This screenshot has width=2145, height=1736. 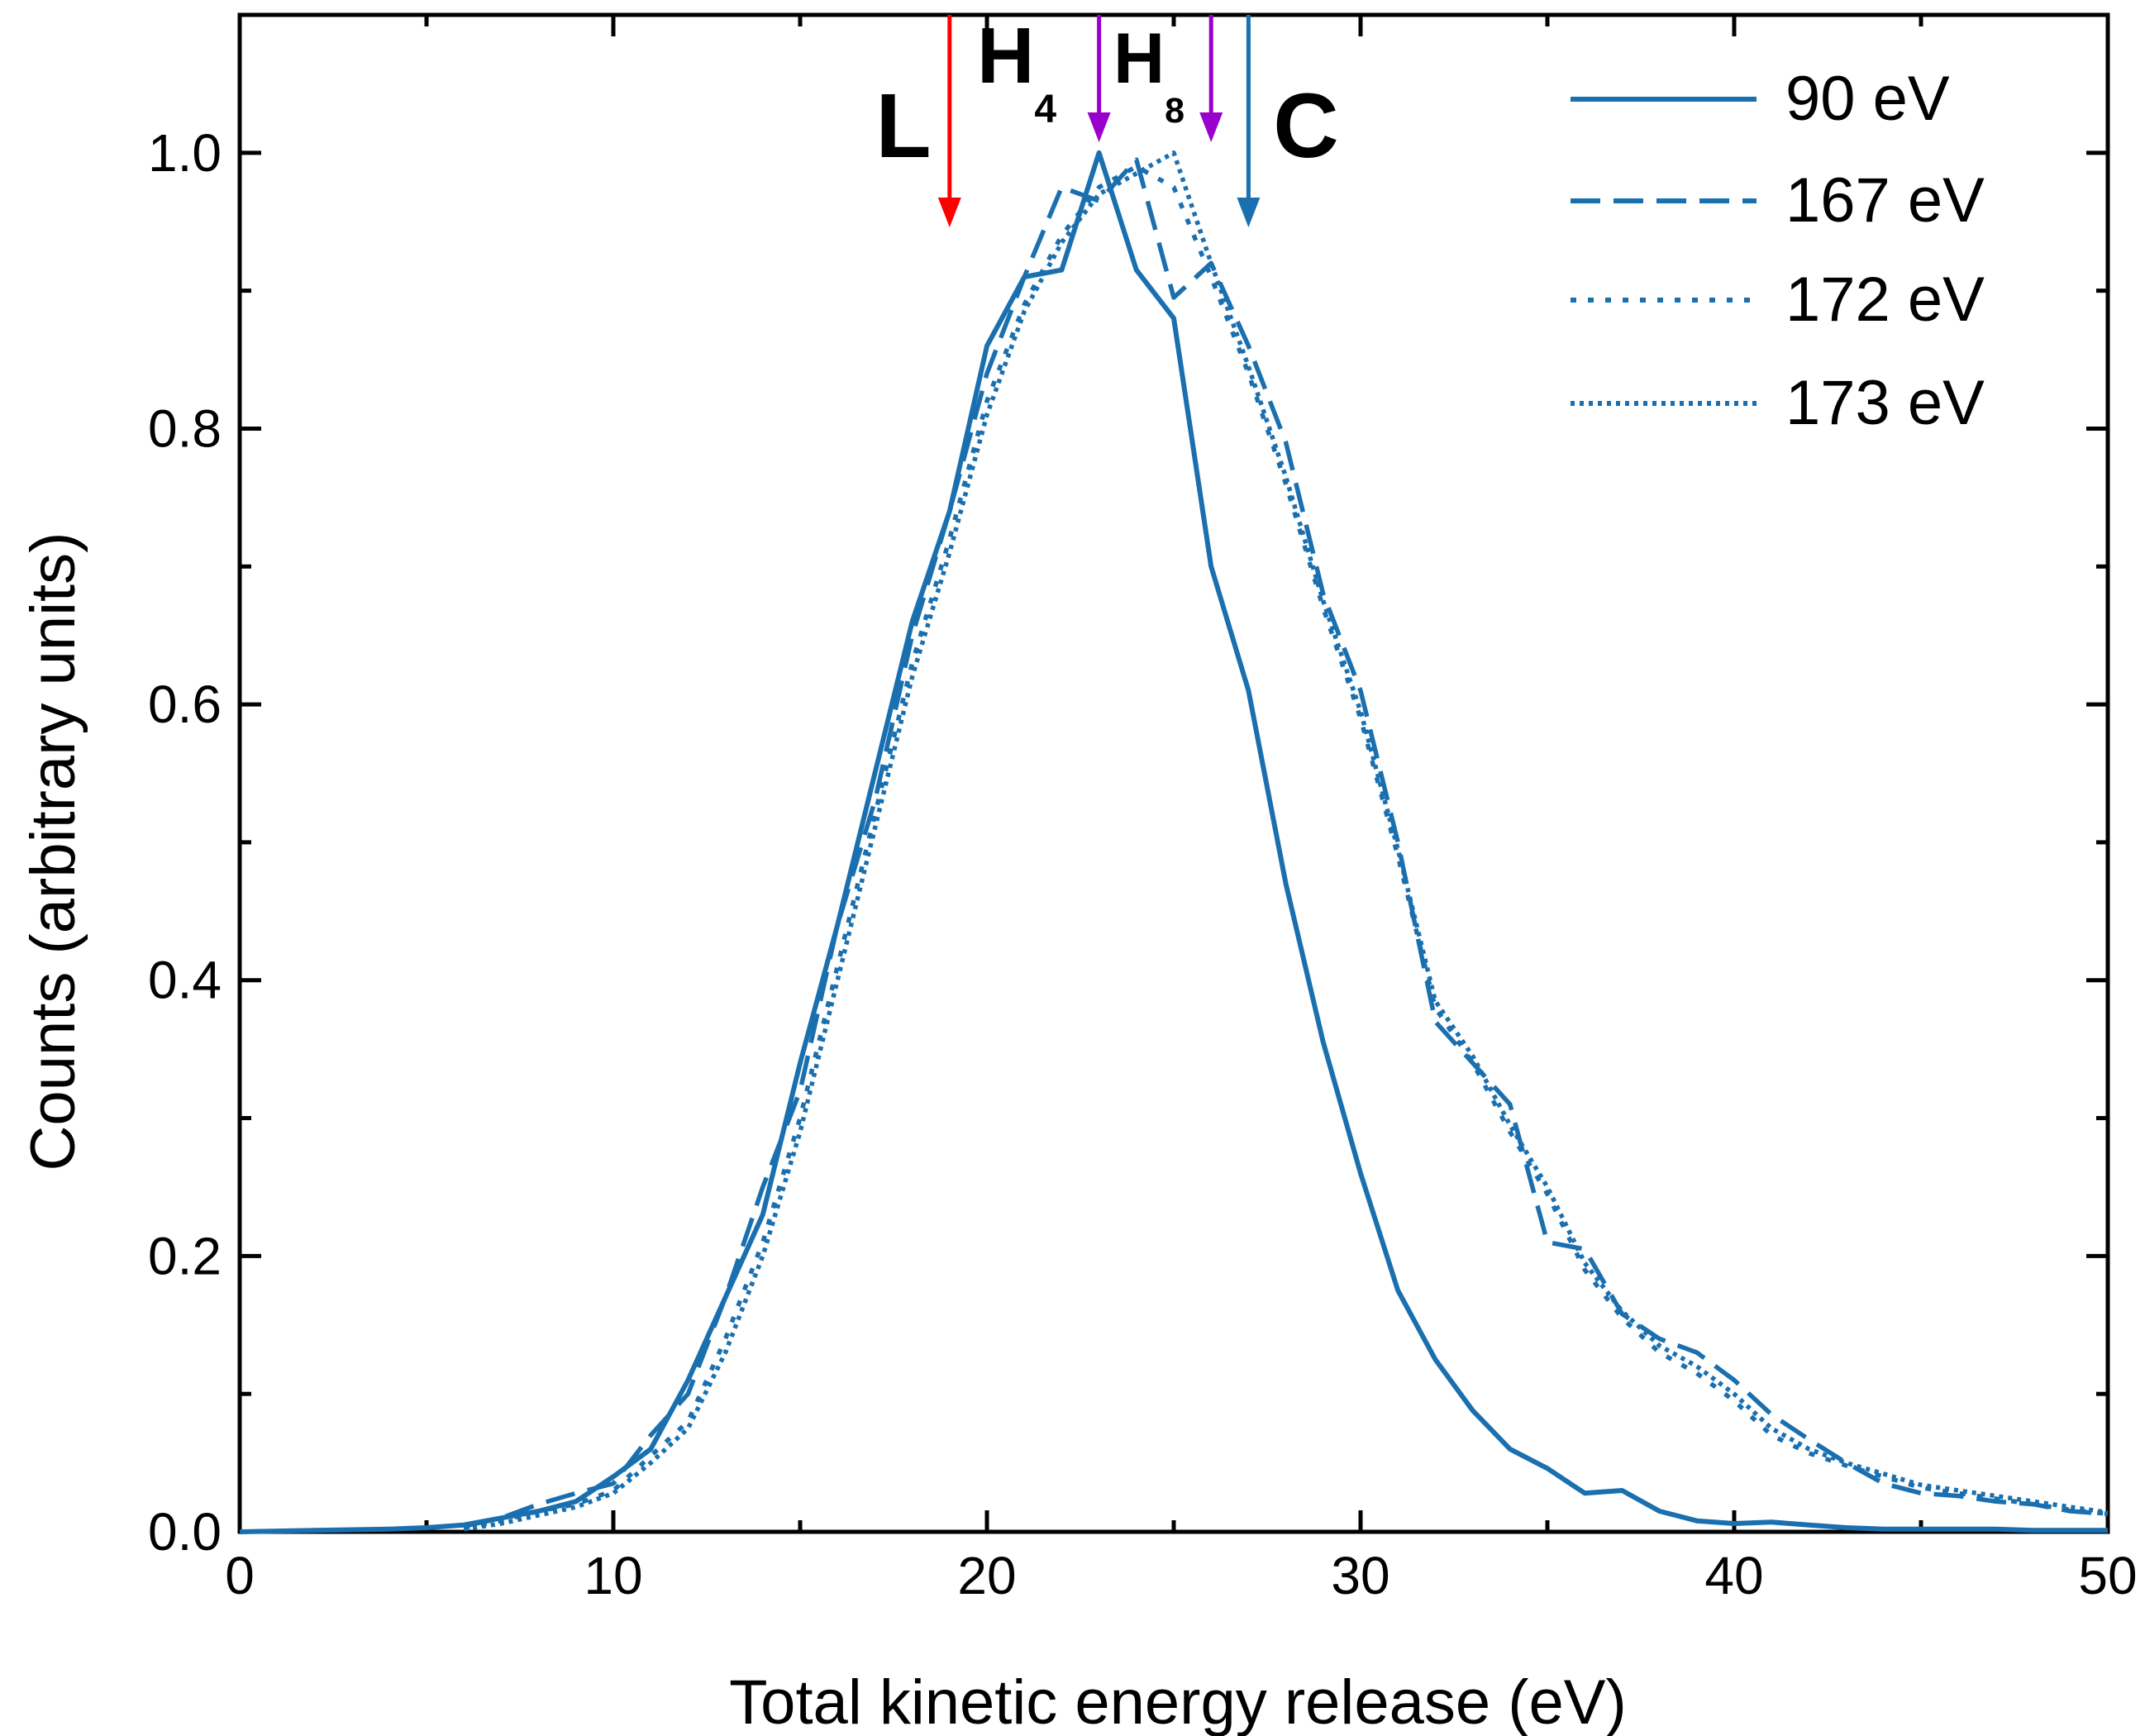 What do you see at coordinates (185, 1255) in the screenshot?
I see `y-tick-label: 0.2` at bounding box center [185, 1255].